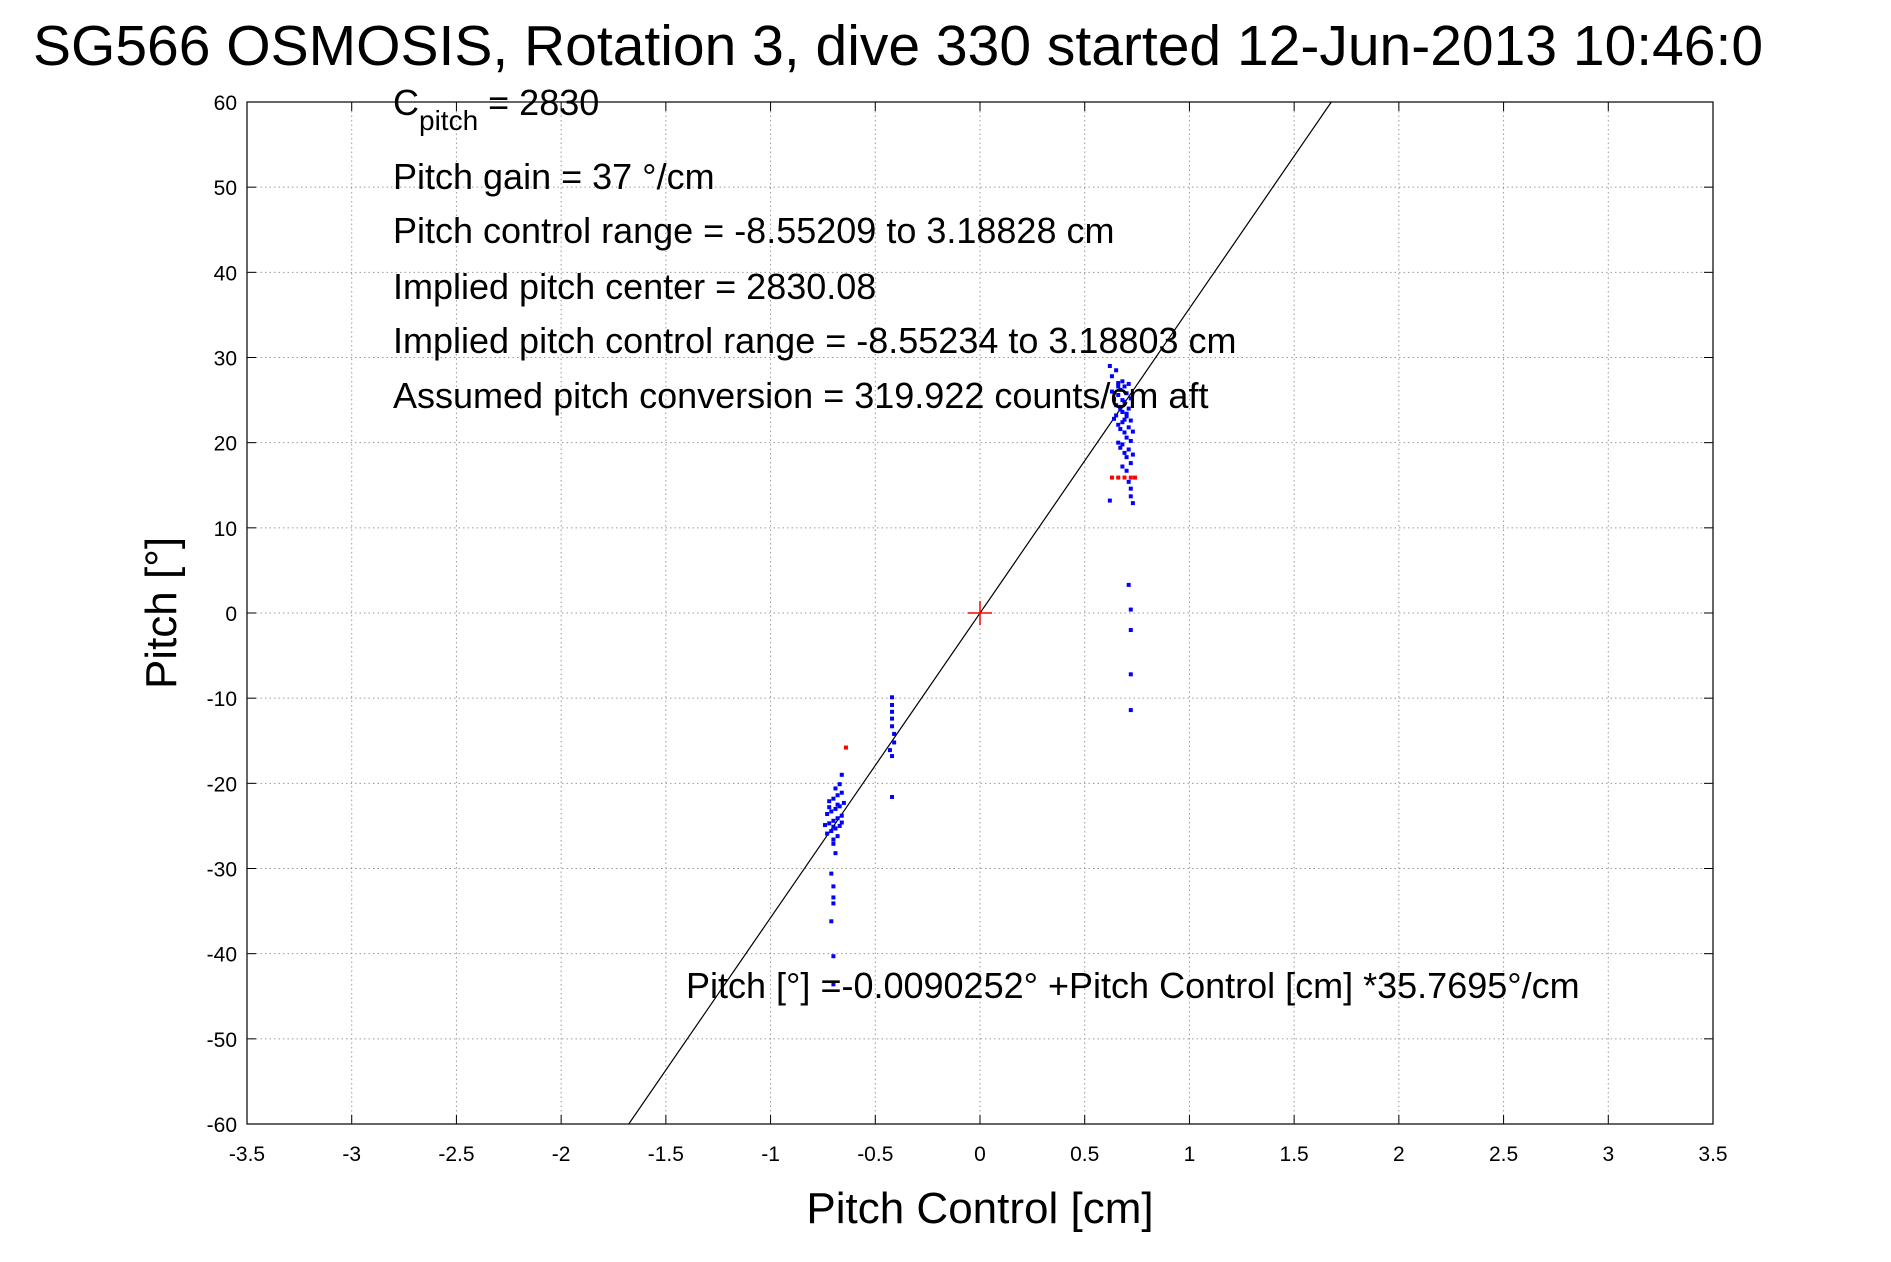 The width and height of the screenshot is (1891, 1262). What do you see at coordinates (1294, 1154) in the screenshot?
I see `x-tick-label: 1.5` at bounding box center [1294, 1154].